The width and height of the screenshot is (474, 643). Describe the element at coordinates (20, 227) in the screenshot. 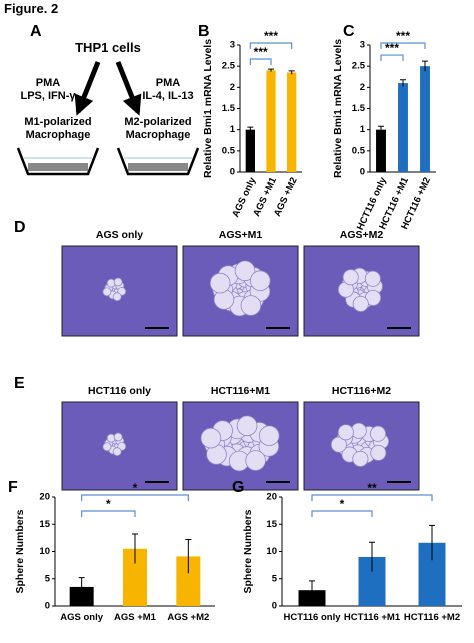

I see `panel-letter: D` at that location.